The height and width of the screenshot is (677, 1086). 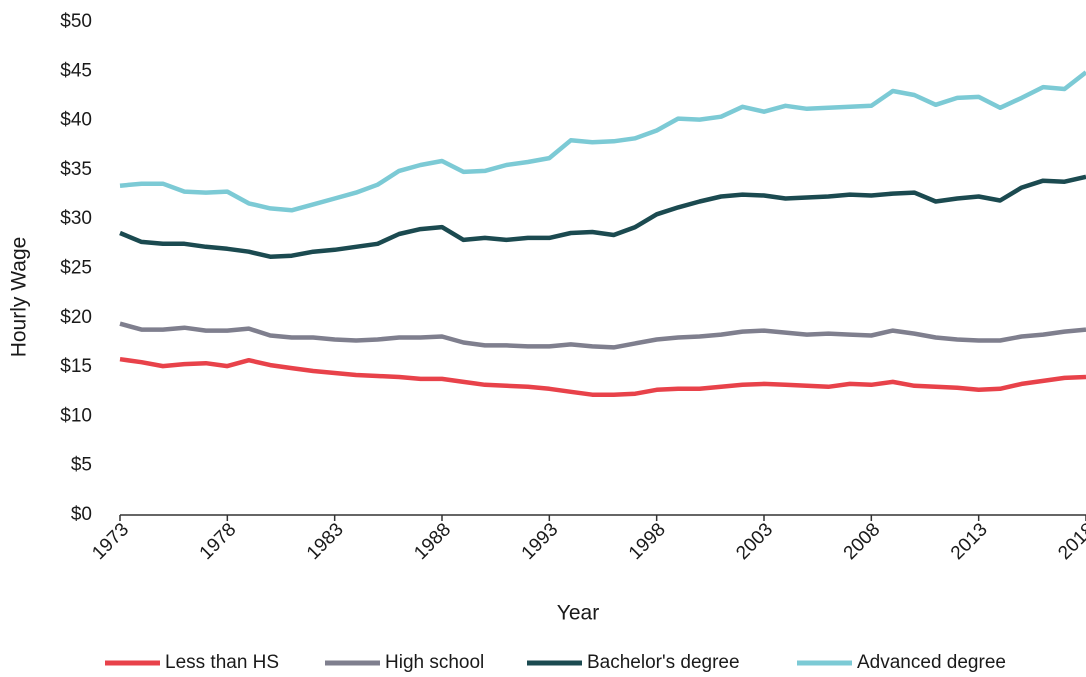 I want to click on x-tick-label: 1973, so click(x=110, y=541).